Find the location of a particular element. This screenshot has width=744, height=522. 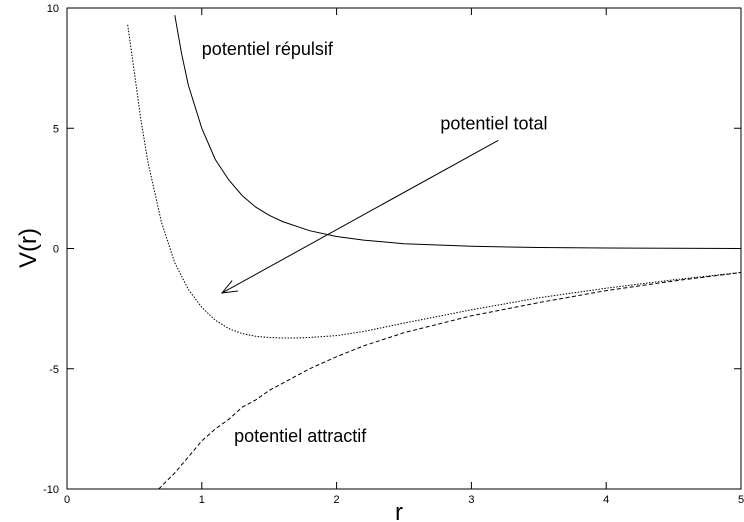

total-label: potentiel total is located at coordinates (493, 123).